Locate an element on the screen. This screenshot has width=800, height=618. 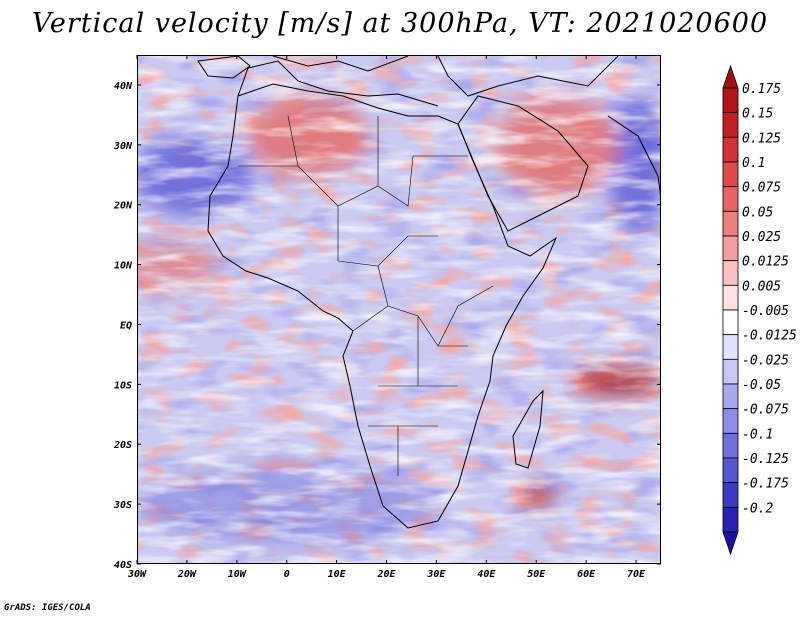
colorbar-level-label: 0.05 is located at coordinates (757, 212).